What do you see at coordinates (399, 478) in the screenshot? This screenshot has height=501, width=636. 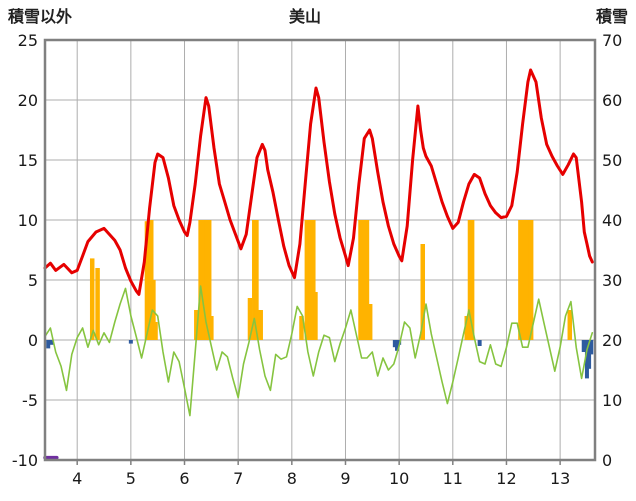 I see `x-axis-tick-label: 10` at bounding box center [399, 478].